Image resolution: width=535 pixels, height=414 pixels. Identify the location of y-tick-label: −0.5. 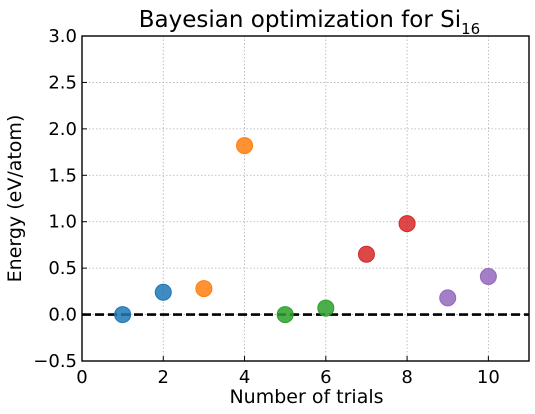
(55, 361).